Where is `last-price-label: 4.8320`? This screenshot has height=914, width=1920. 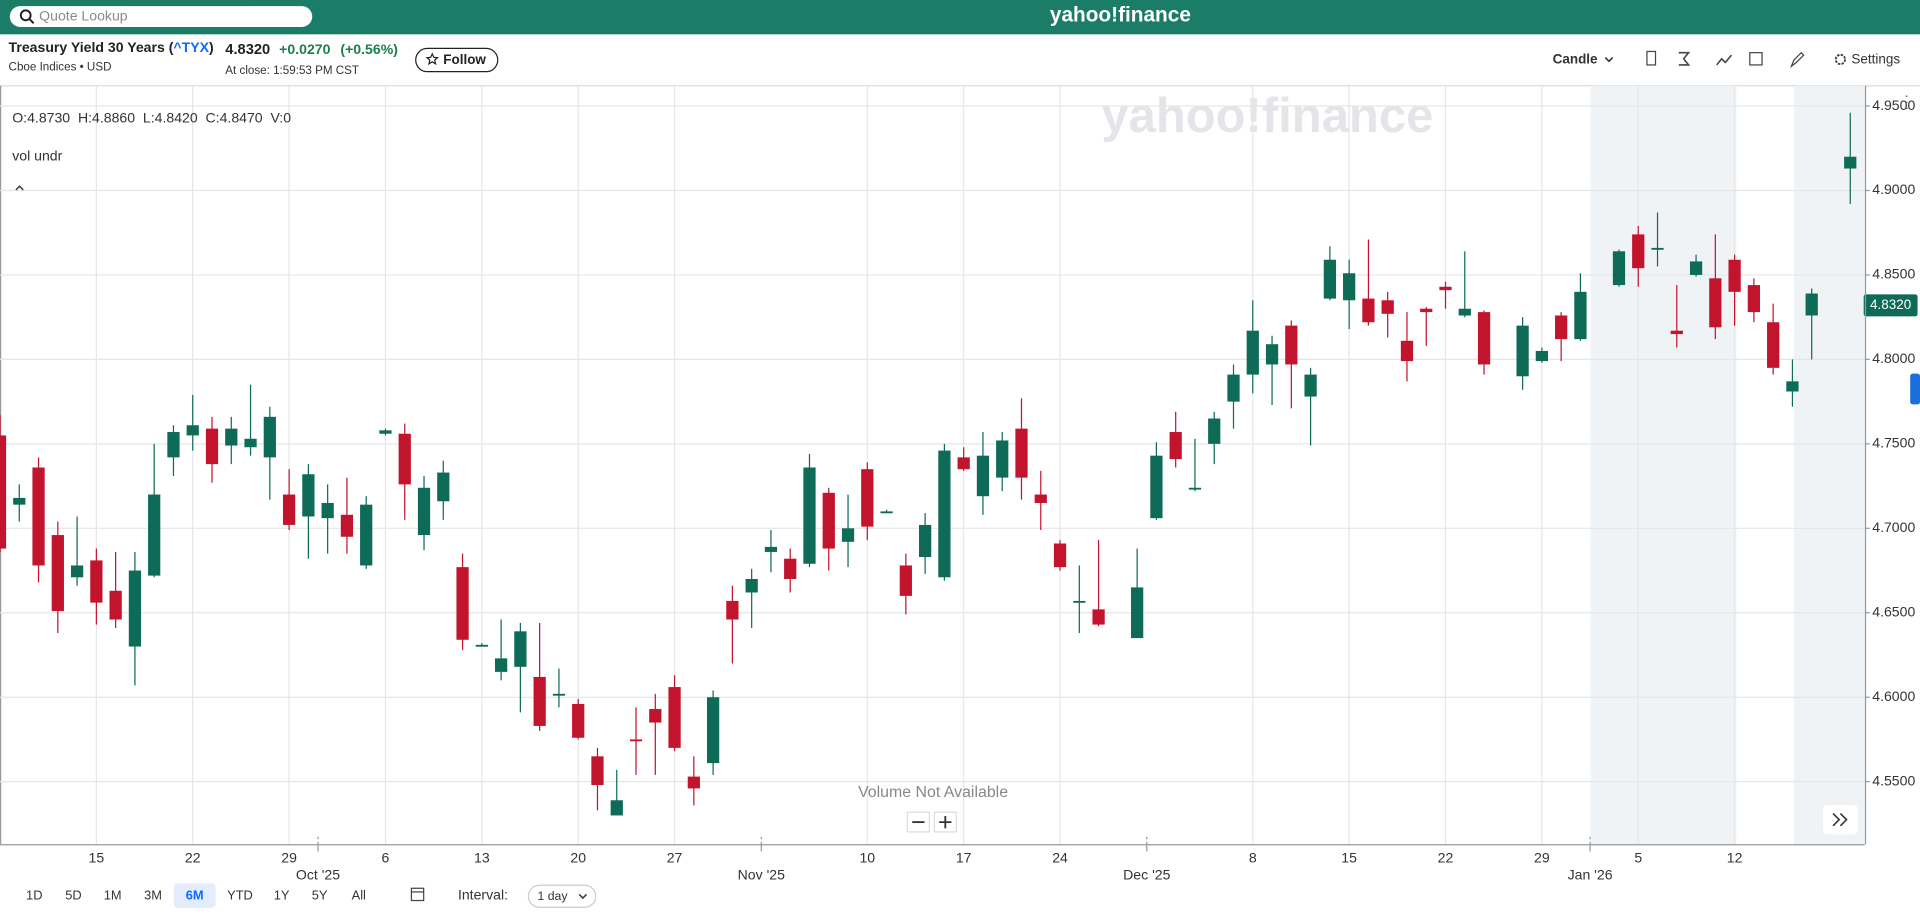
last-price-label: 4.8320 is located at coordinates (1890, 304).